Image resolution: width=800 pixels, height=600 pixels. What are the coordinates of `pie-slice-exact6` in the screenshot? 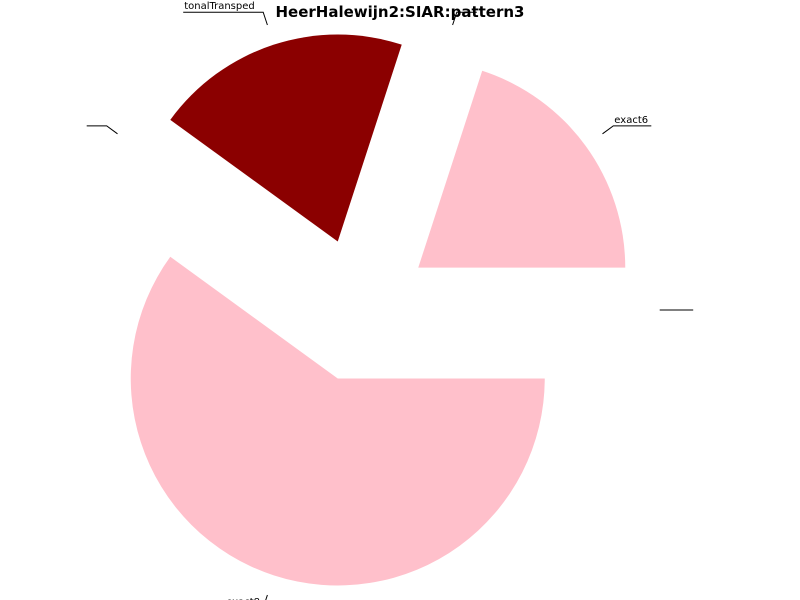 It's located at (522, 169).